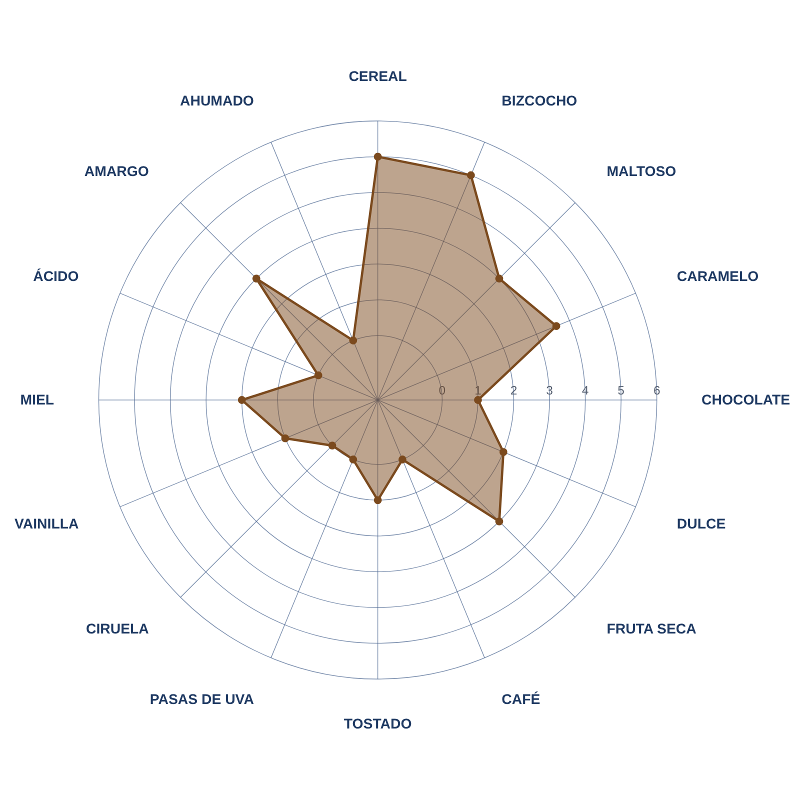 The image size is (800, 800). Describe the element at coordinates (701, 524) in the screenshot. I see `spoke-label: DULCE` at that location.